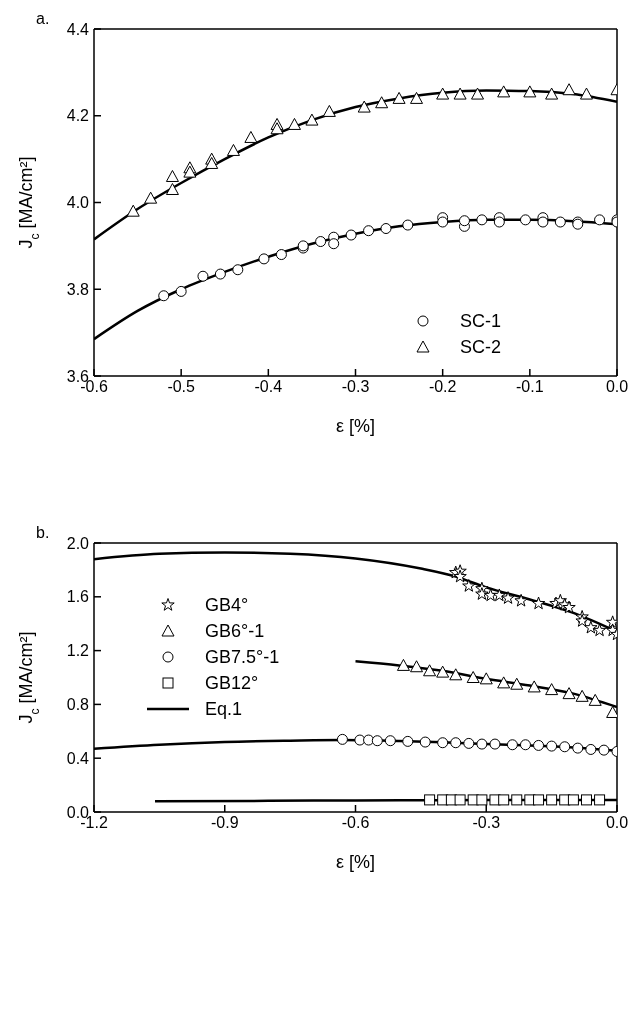 The image size is (638, 1030). What do you see at coordinates (78, 597) in the screenshot?
I see `y-tick-label: 1.6` at bounding box center [78, 597].